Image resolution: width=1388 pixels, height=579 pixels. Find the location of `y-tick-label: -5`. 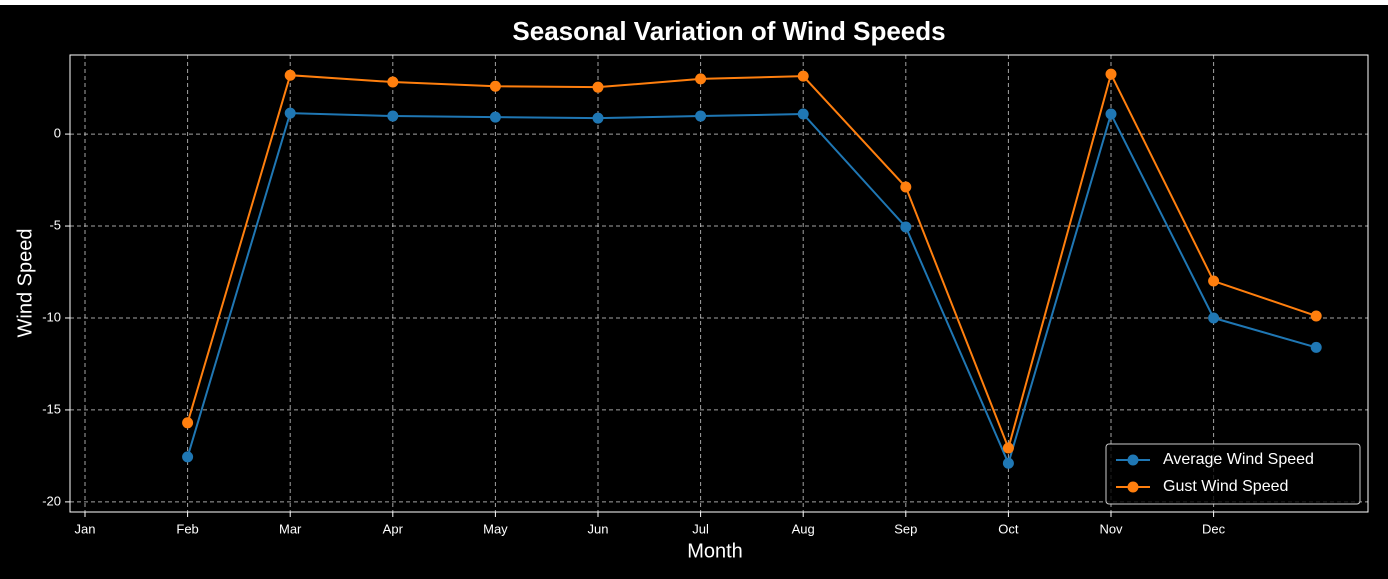

y-tick-label: -5 is located at coordinates (55, 224).